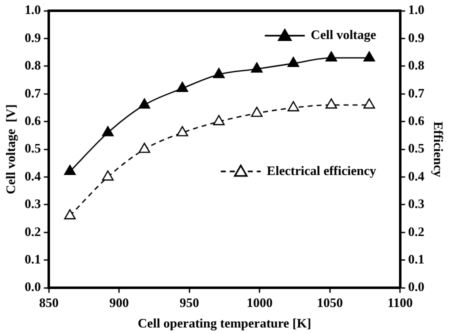  Describe the element at coordinates (33, 92) in the screenshot. I see `y-tick-label: 0.7` at that location.